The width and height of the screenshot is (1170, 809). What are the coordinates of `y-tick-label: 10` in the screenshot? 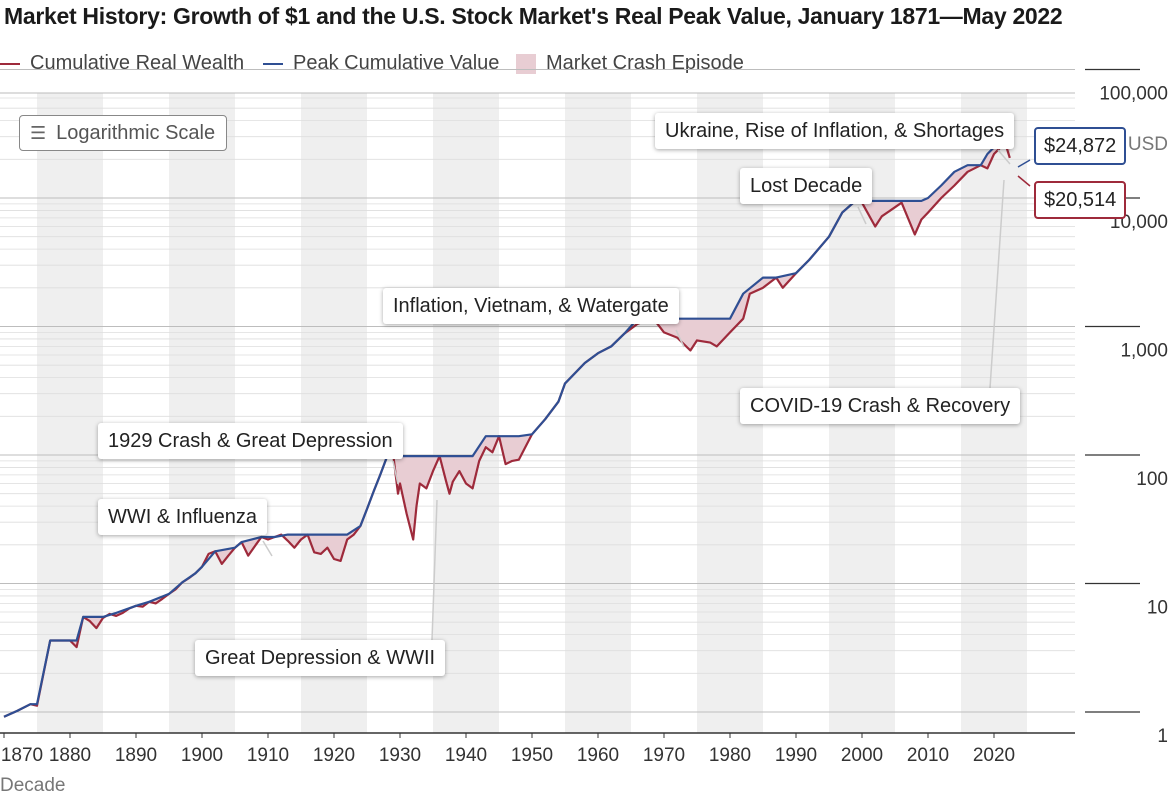 It's located at (1157, 608).